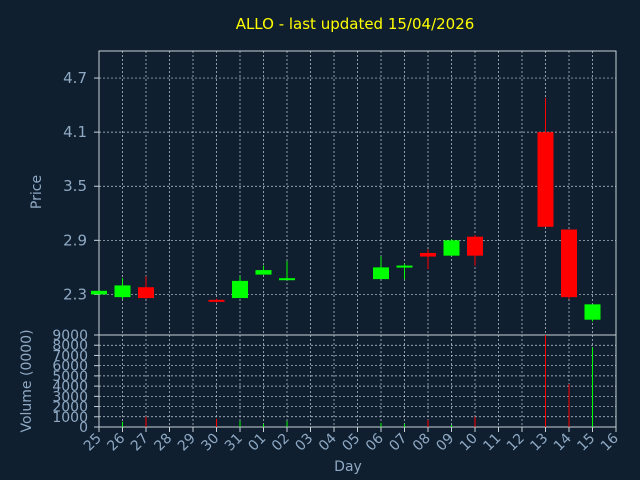 The image size is (640, 480). Describe the element at coordinates (234, 443) in the screenshot. I see `day-tick-label: 31` at that location.